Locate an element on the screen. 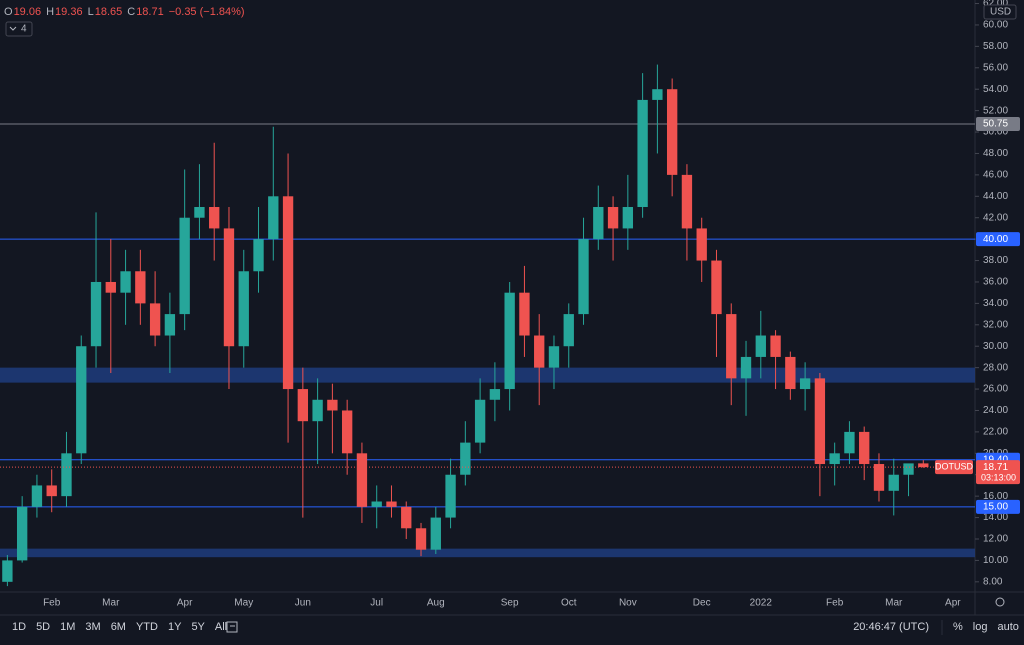 Image resolution: width=1024 pixels, height=645 pixels. option-button: auto is located at coordinates (1007, 627).